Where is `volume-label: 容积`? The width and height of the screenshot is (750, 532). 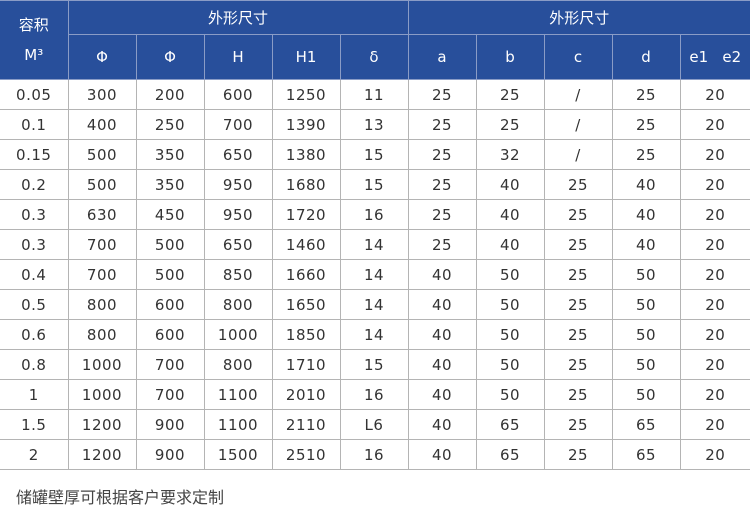
volume-label: 容积 is located at coordinates (33, 25).